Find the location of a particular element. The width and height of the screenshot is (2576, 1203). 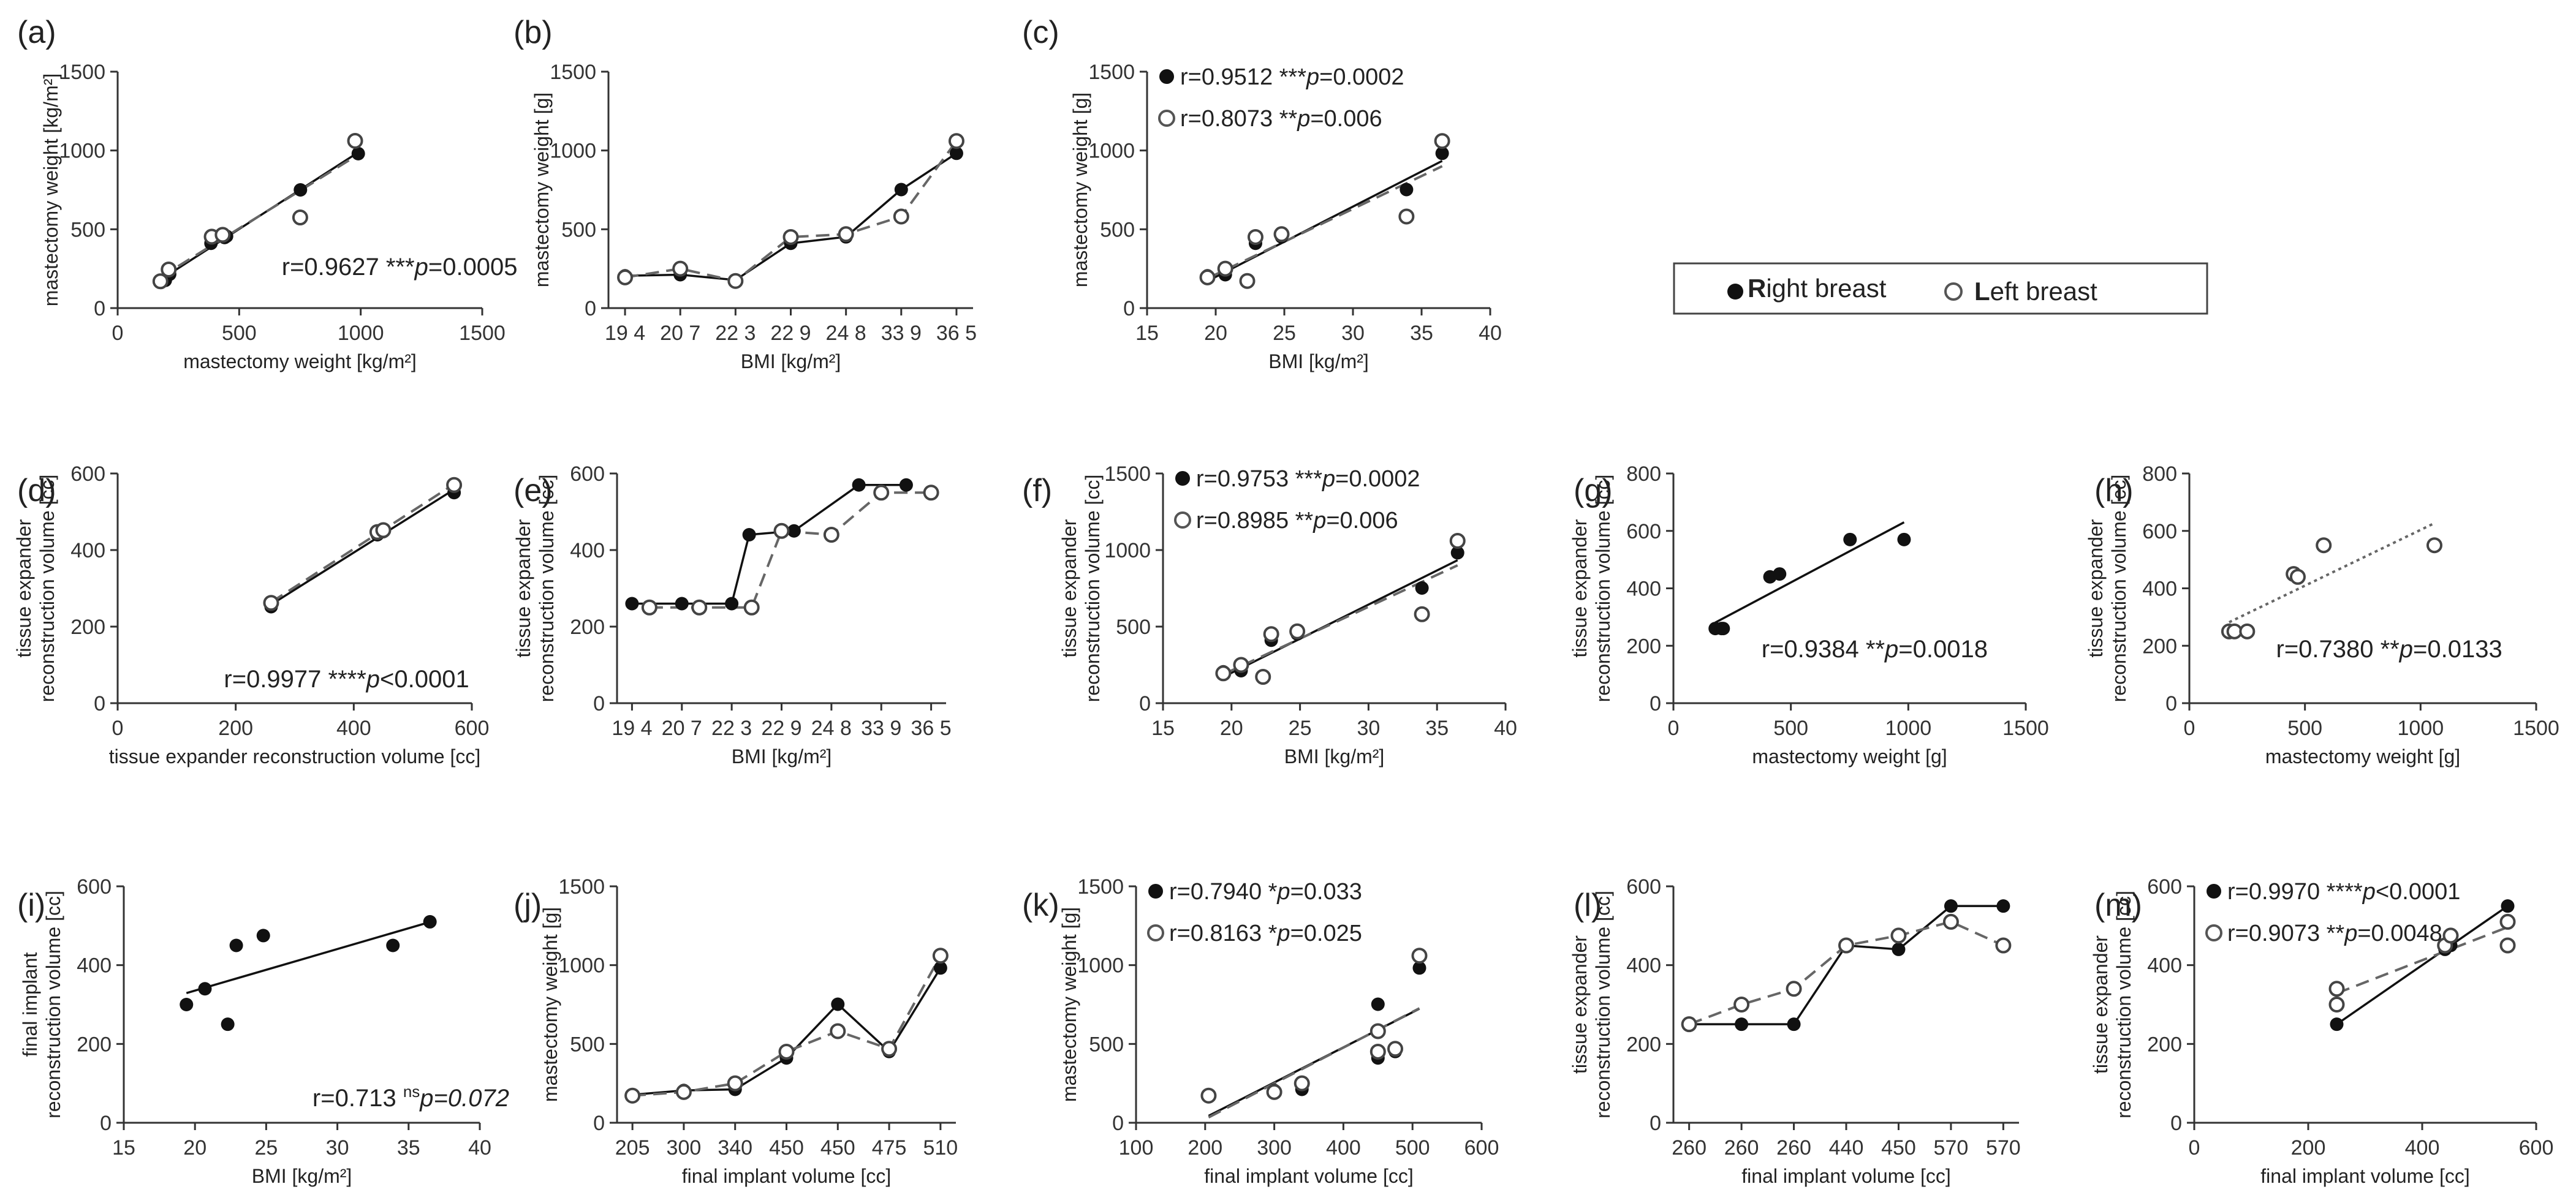

x-tick-label-g-1: 500 is located at coordinates (1790, 728).